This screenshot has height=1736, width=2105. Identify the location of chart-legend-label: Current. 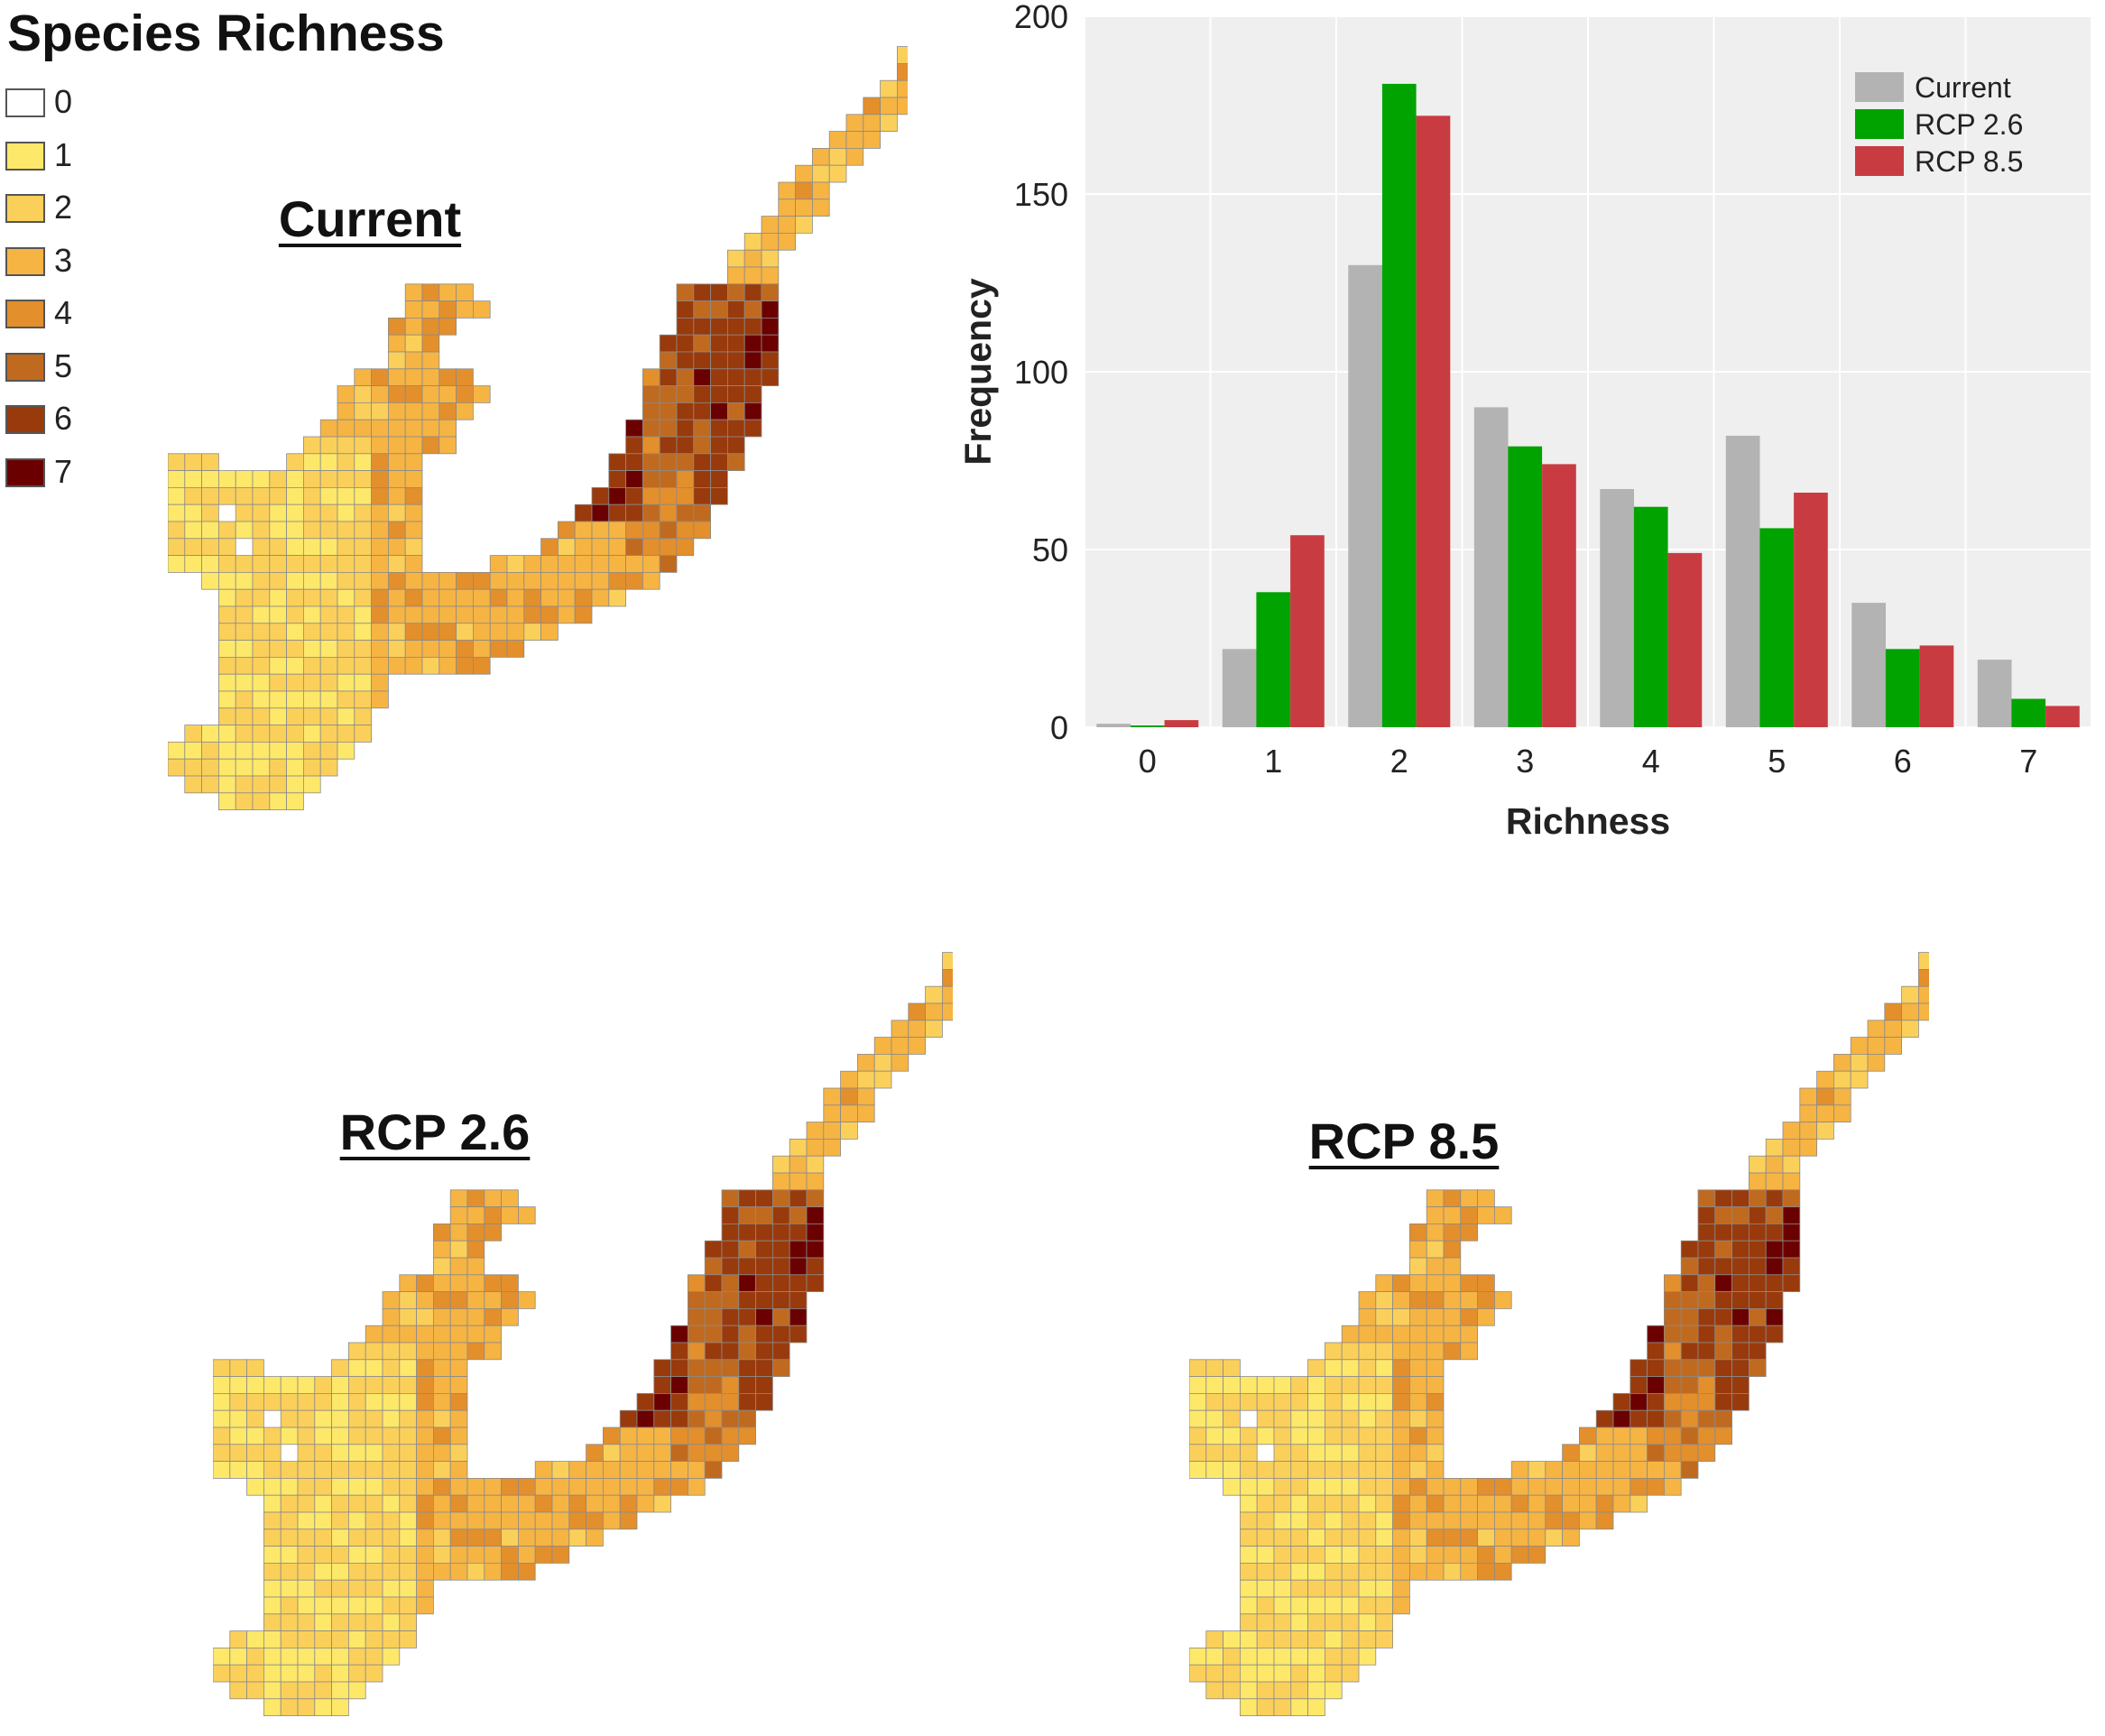
(1963, 88).